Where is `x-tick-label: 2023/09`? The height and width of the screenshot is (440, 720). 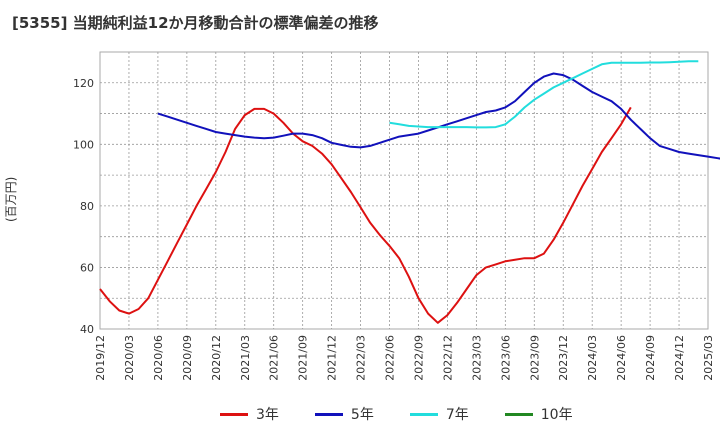
x-tick-label: 2023/09 is located at coordinates (534, 358).